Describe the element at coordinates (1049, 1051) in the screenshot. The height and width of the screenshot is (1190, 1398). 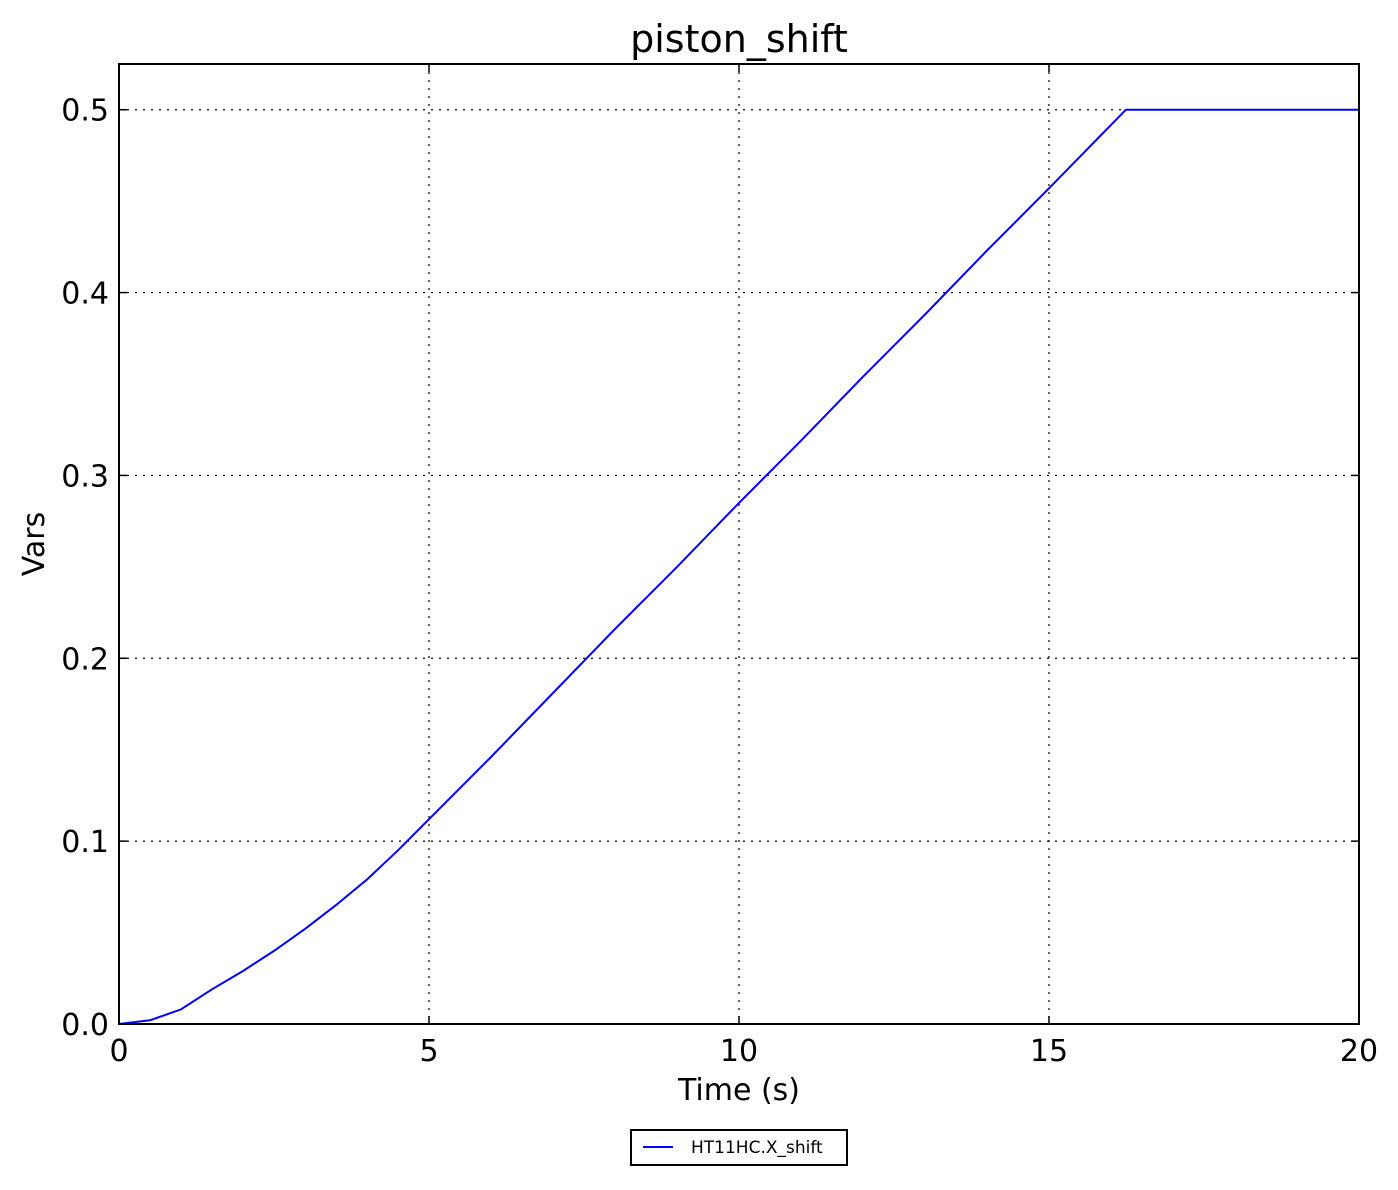
I see `x-tick-label: 15` at that location.